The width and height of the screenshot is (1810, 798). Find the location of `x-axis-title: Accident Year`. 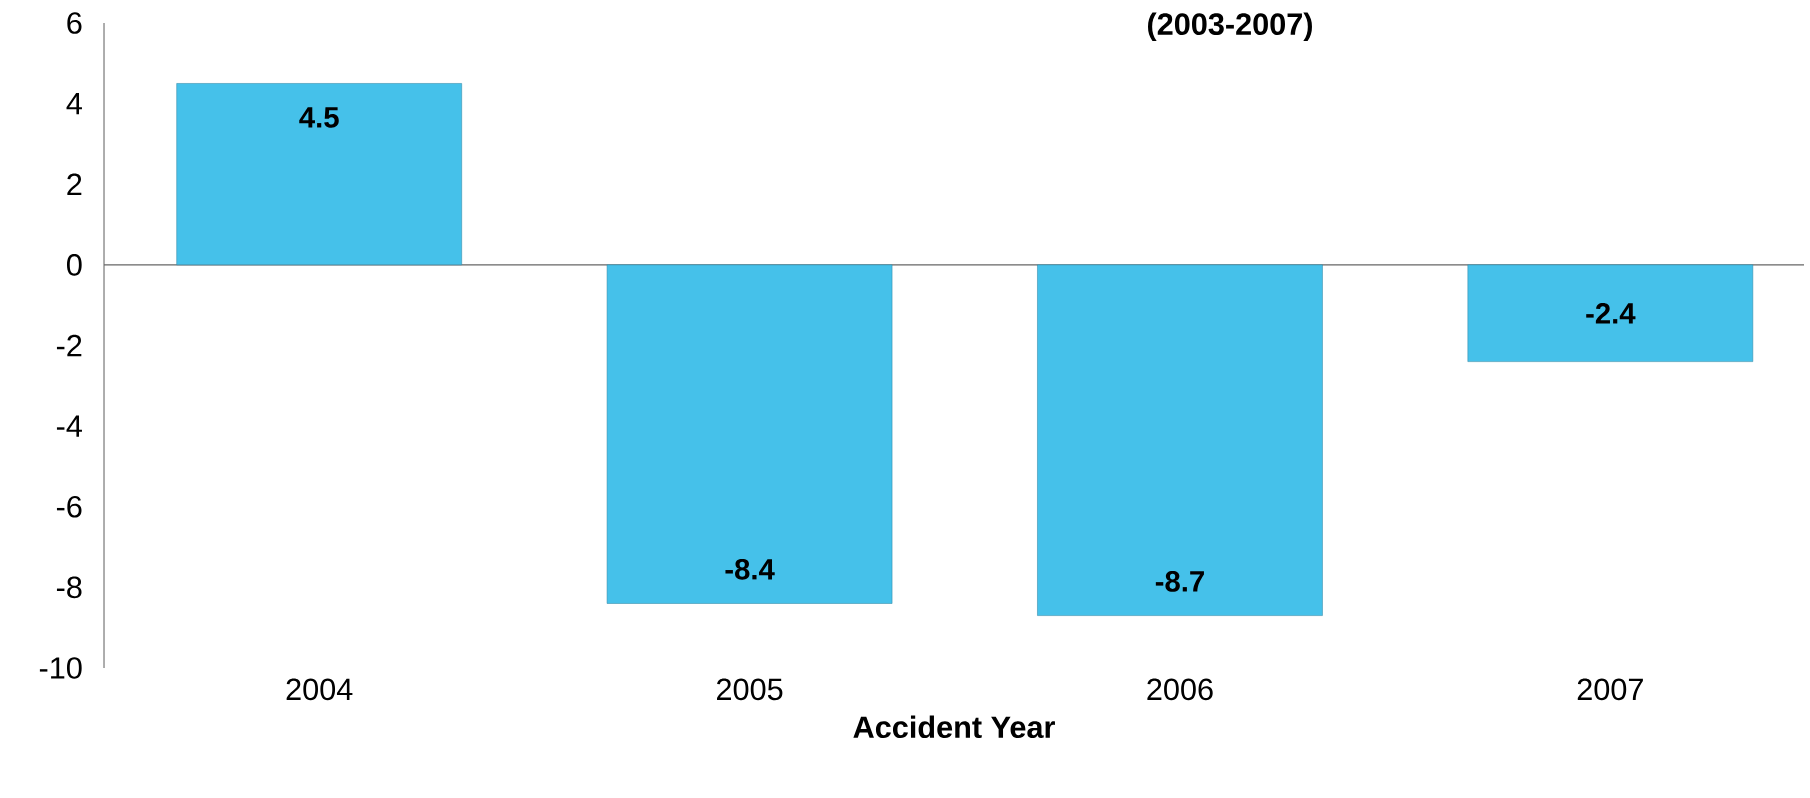

x-axis-title: Accident Year is located at coordinates (954, 727).